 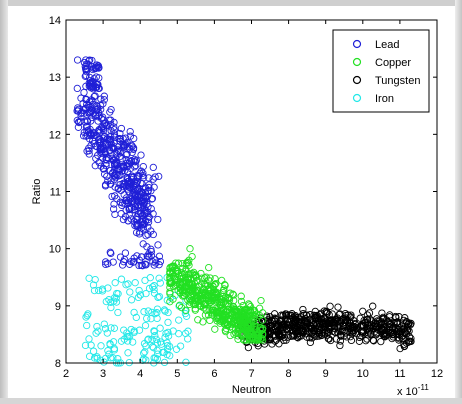 I want to click on series-lead, so click(x=119, y=163).